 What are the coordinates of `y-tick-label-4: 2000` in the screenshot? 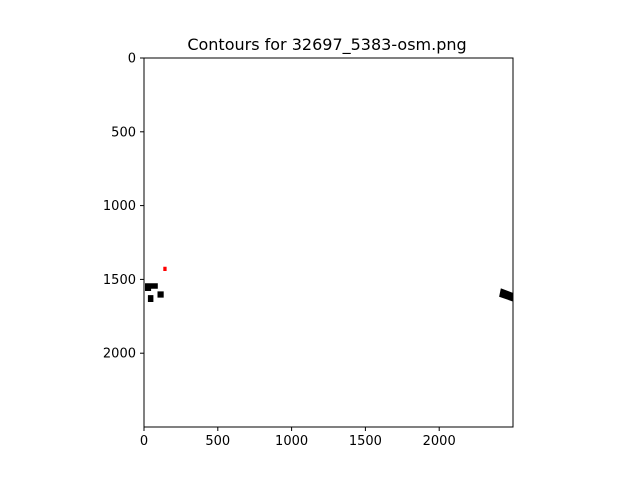 It's located at (119, 354).